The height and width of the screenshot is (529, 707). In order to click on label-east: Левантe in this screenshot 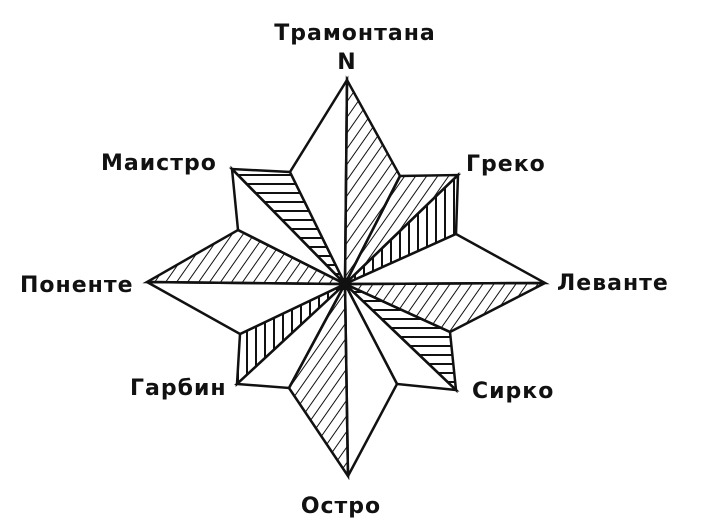, I will do `click(613, 283)`.